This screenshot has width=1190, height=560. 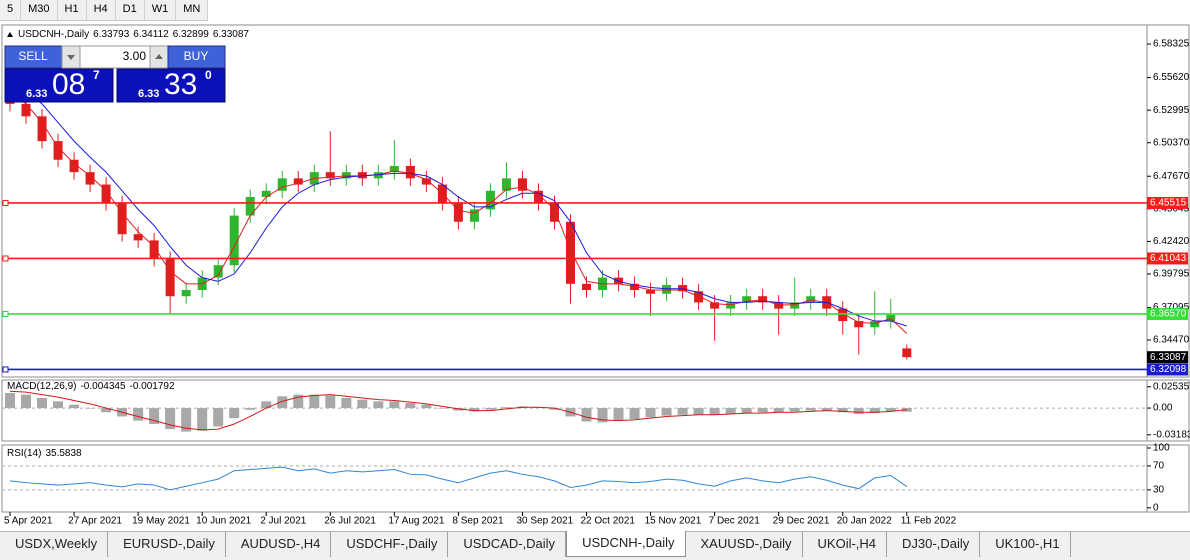 I want to click on y-tick-label: 0.025357, so click(x=1171, y=386).